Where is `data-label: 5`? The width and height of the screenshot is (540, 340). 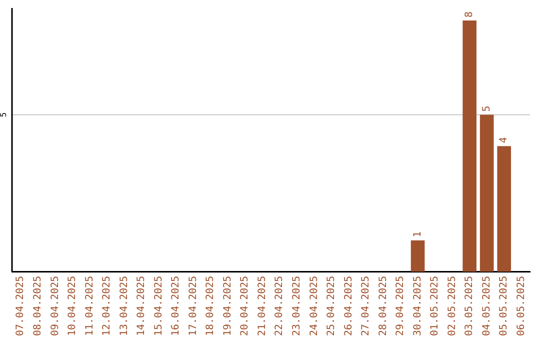
data-label: 5 is located at coordinates (486, 109).